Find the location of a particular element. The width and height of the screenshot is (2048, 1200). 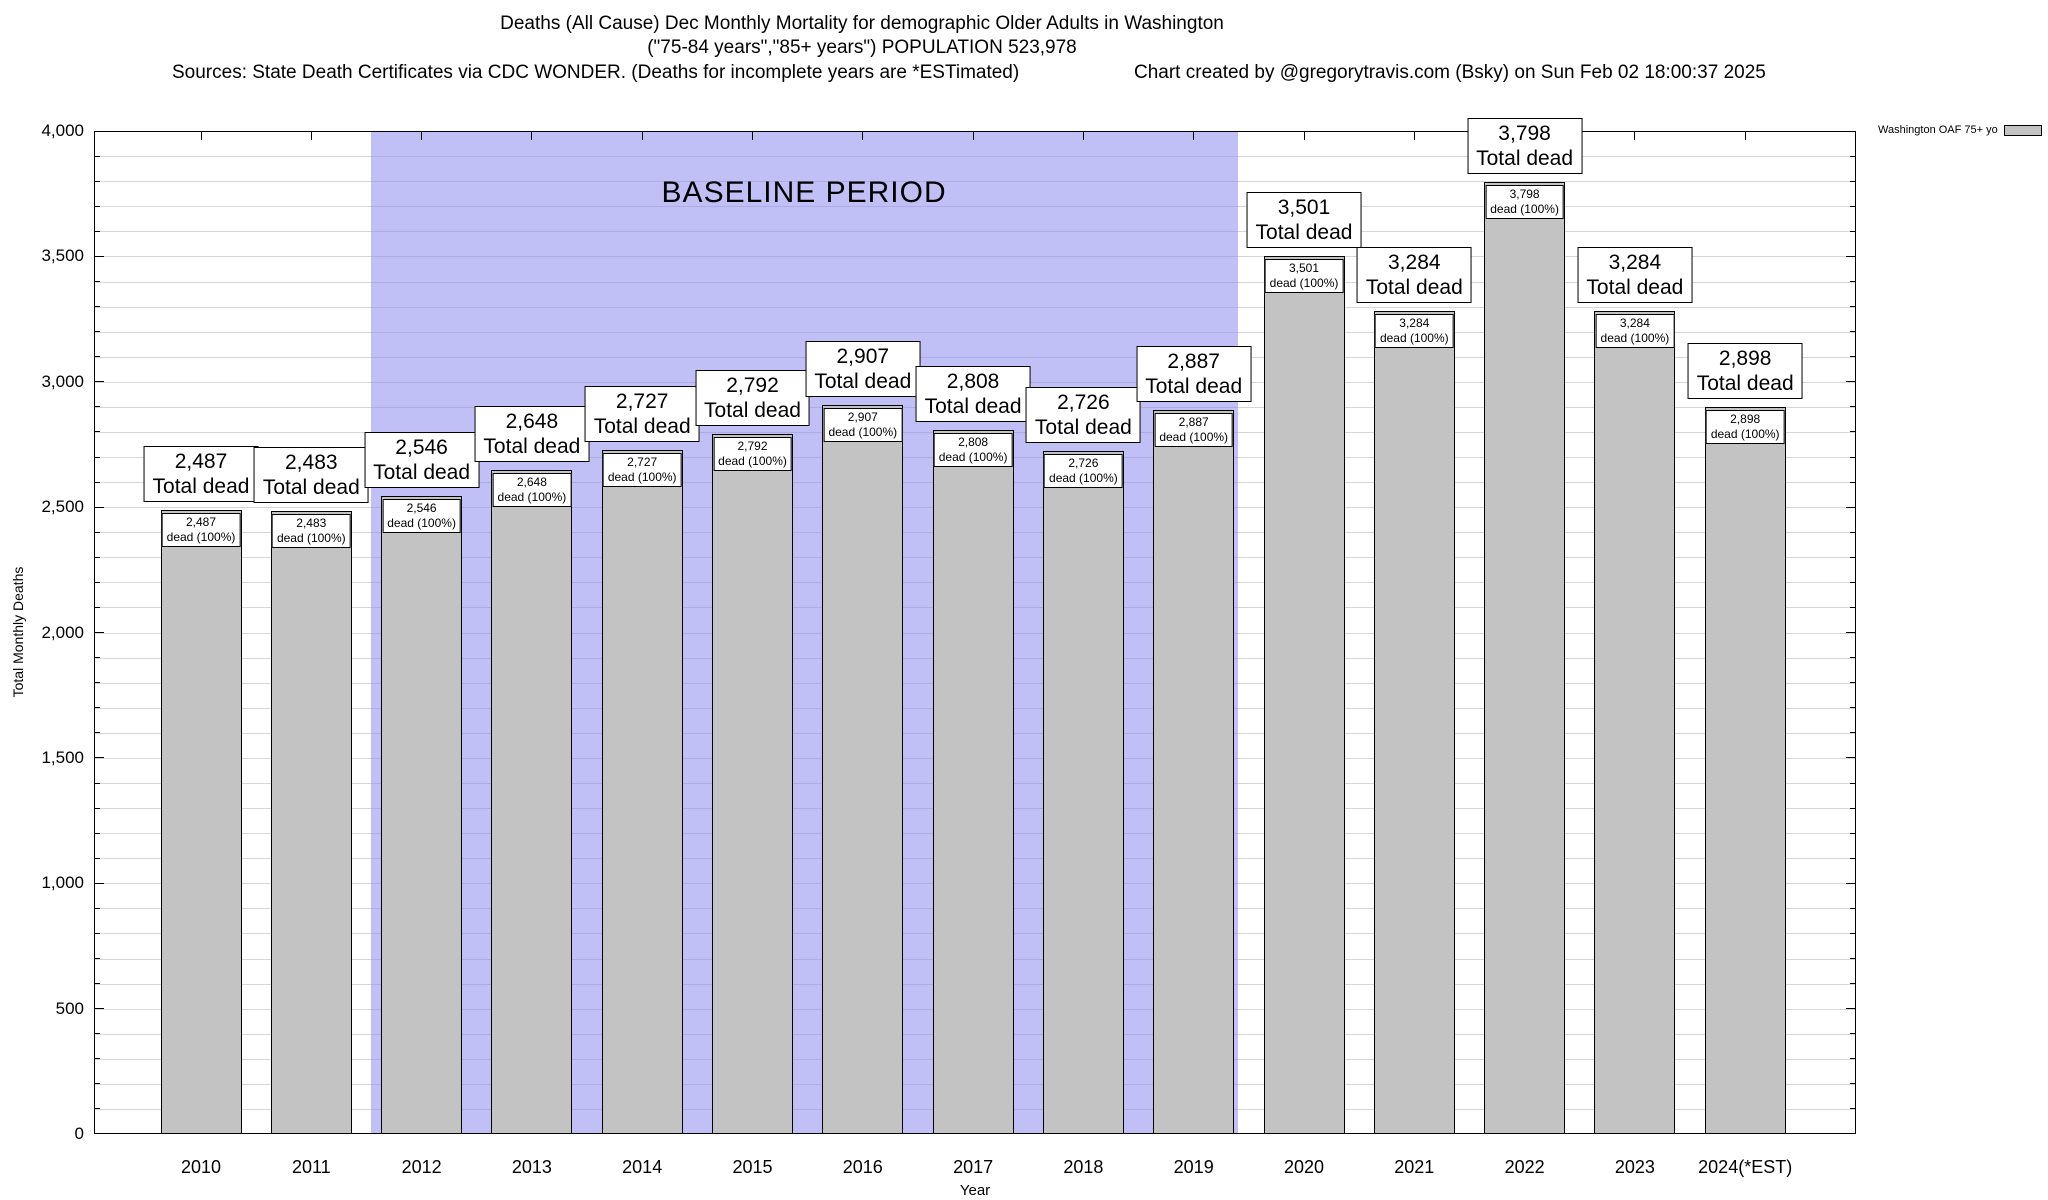

bar-2021 is located at coordinates (1414, 722).